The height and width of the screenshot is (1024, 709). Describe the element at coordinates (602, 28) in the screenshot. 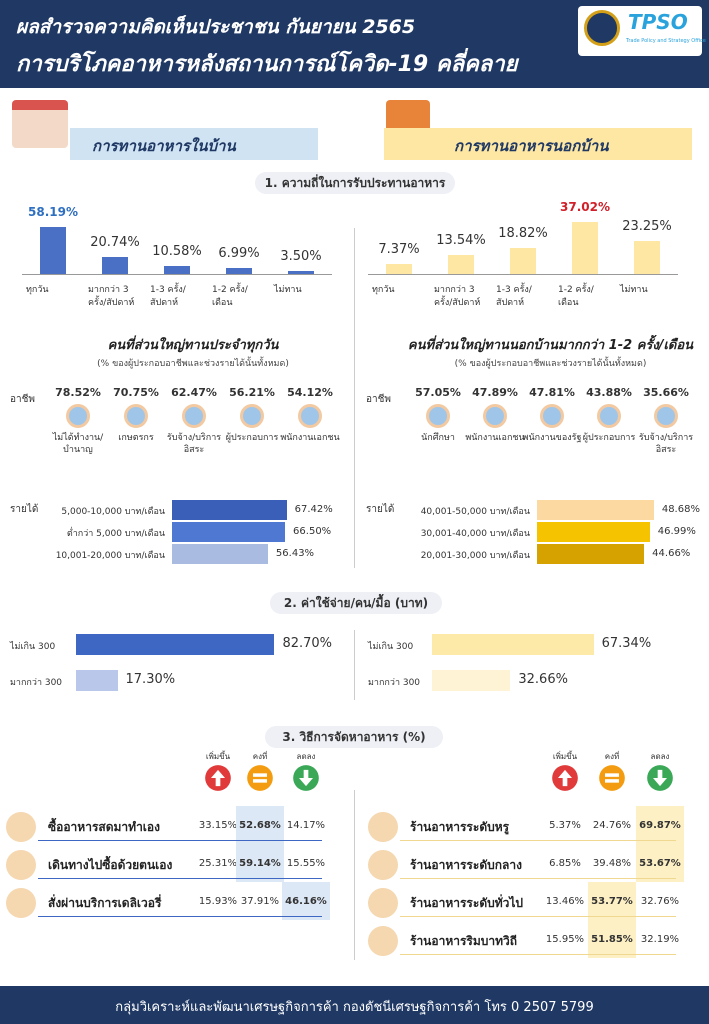

I see `seal-icon` at that location.